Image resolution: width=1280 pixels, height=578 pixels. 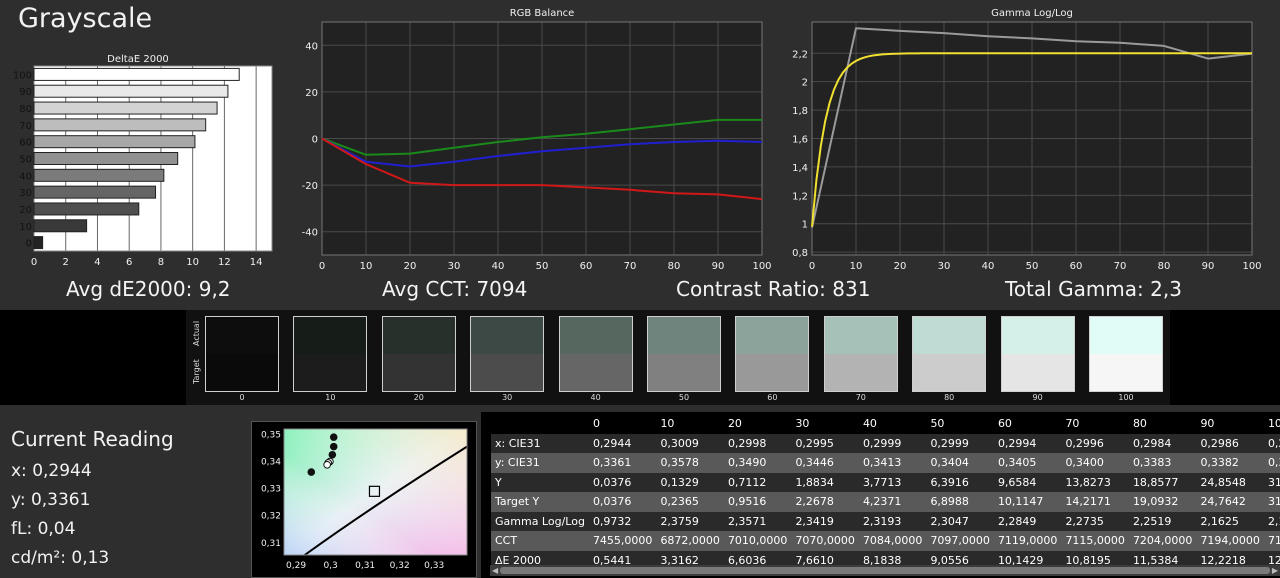 What do you see at coordinates (315, 140) in the screenshot?
I see `y-tick-label: 0` at bounding box center [315, 140].